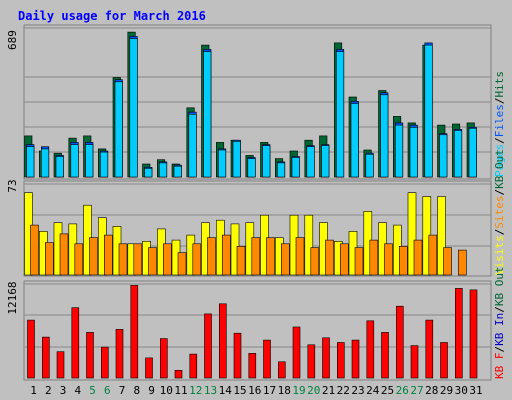 Image resolution: width=512 pixels, height=400 pixels. What do you see at coordinates (63, 390) in the screenshot?
I see `day-label-3: 3` at bounding box center [63, 390].